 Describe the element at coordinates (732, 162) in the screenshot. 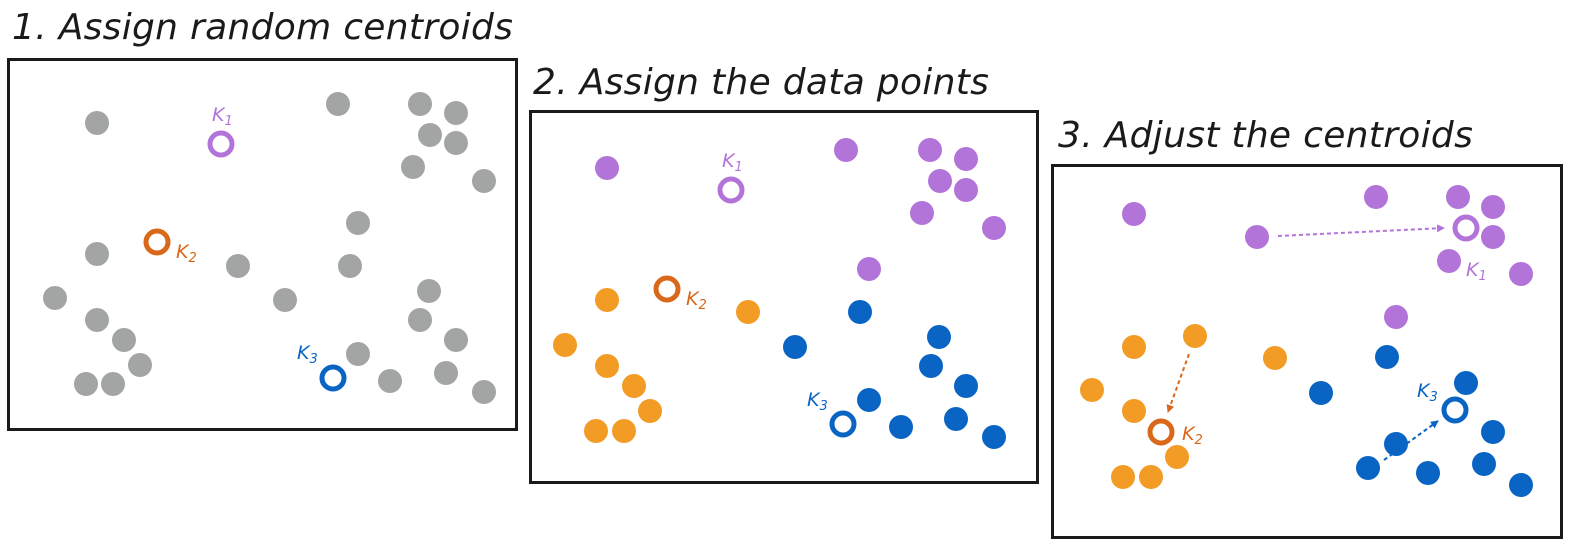

I see `panel-2-centroid-k1-label: K1` at that location.